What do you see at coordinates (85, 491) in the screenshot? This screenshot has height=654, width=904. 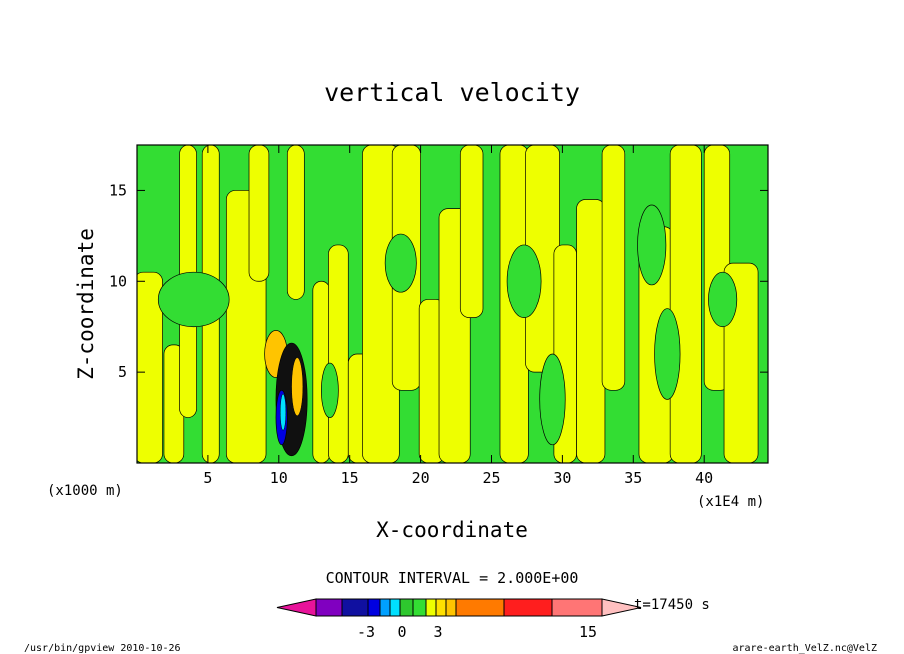 I see `y-unit-note: (x1000 m)` at bounding box center [85, 491].